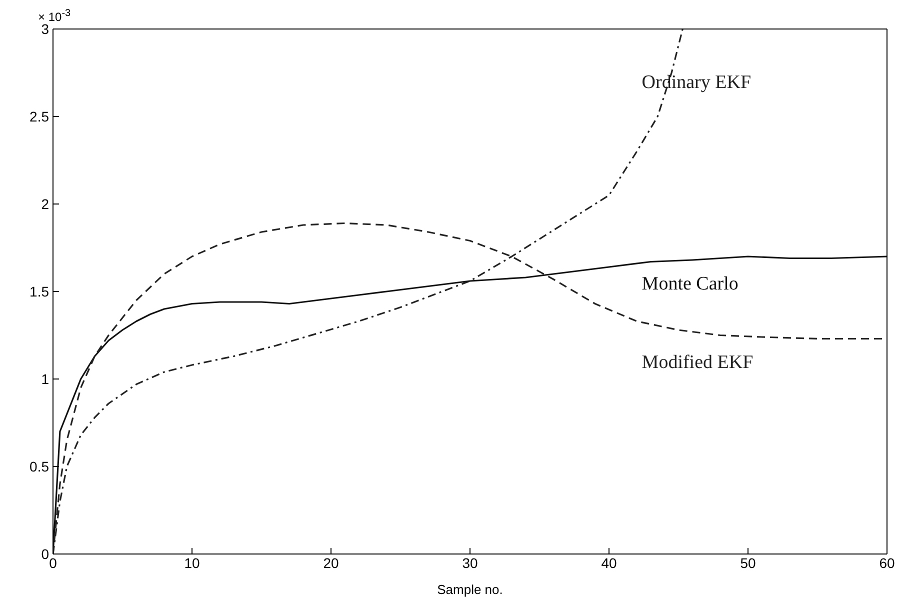 Image resolution: width=905 pixels, height=612 pixels. Describe the element at coordinates (45, 204) in the screenshot. I see `y-tick-label: 2` at that location.